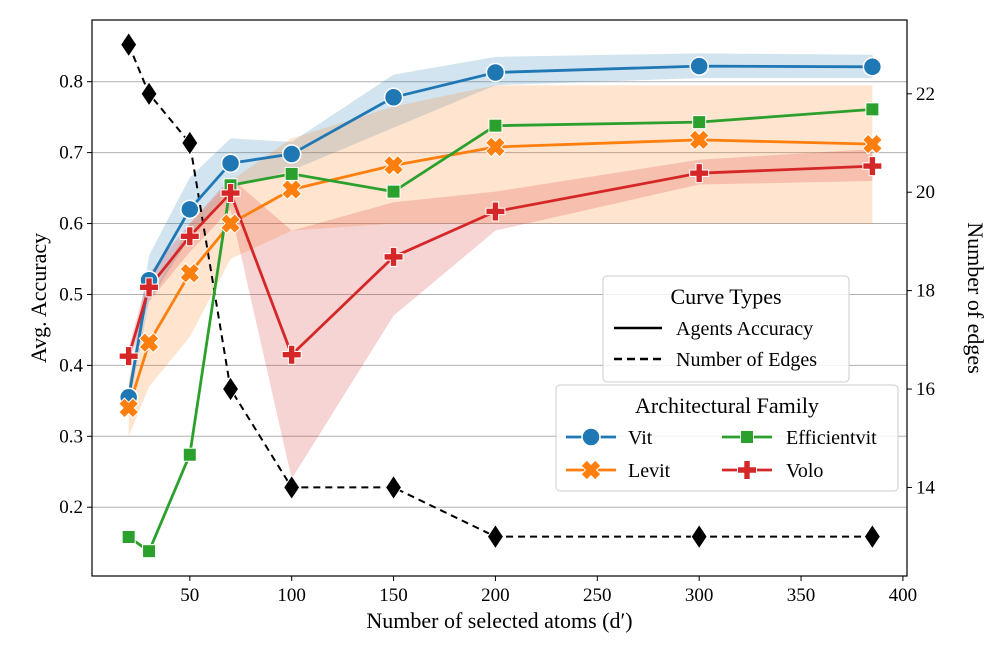  What do you see at coordinates (831, 438) in the screenshot?
I see `legend-efficientvit-label: Efficientvit` at bounding box center [831, 438].